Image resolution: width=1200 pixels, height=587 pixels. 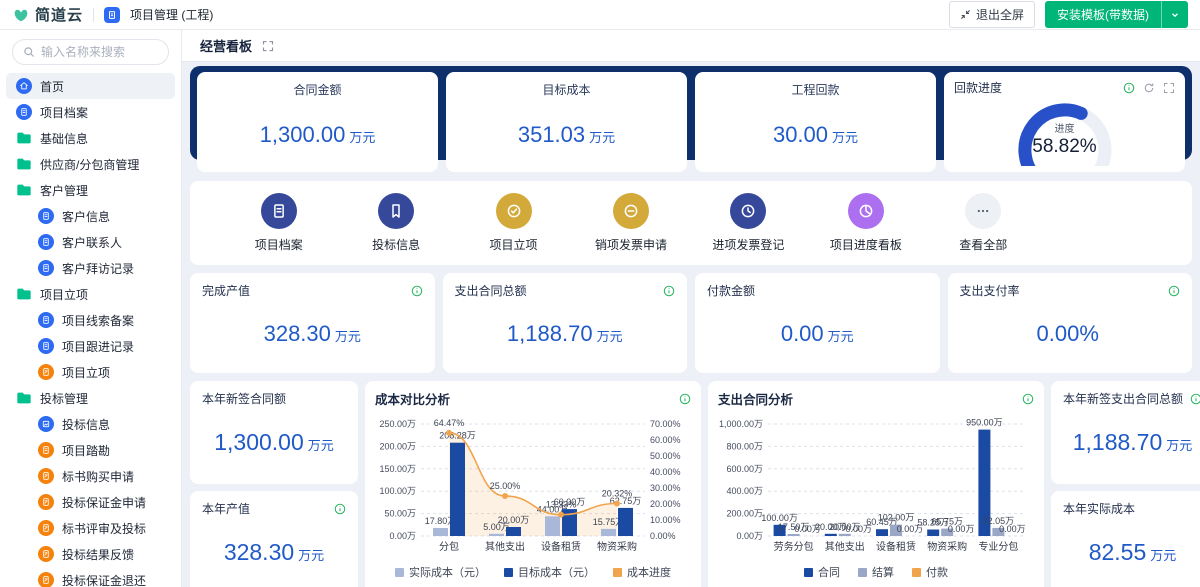 I want to click on sidebar-item-label: 客户联系人, so click(x=92, y=242).